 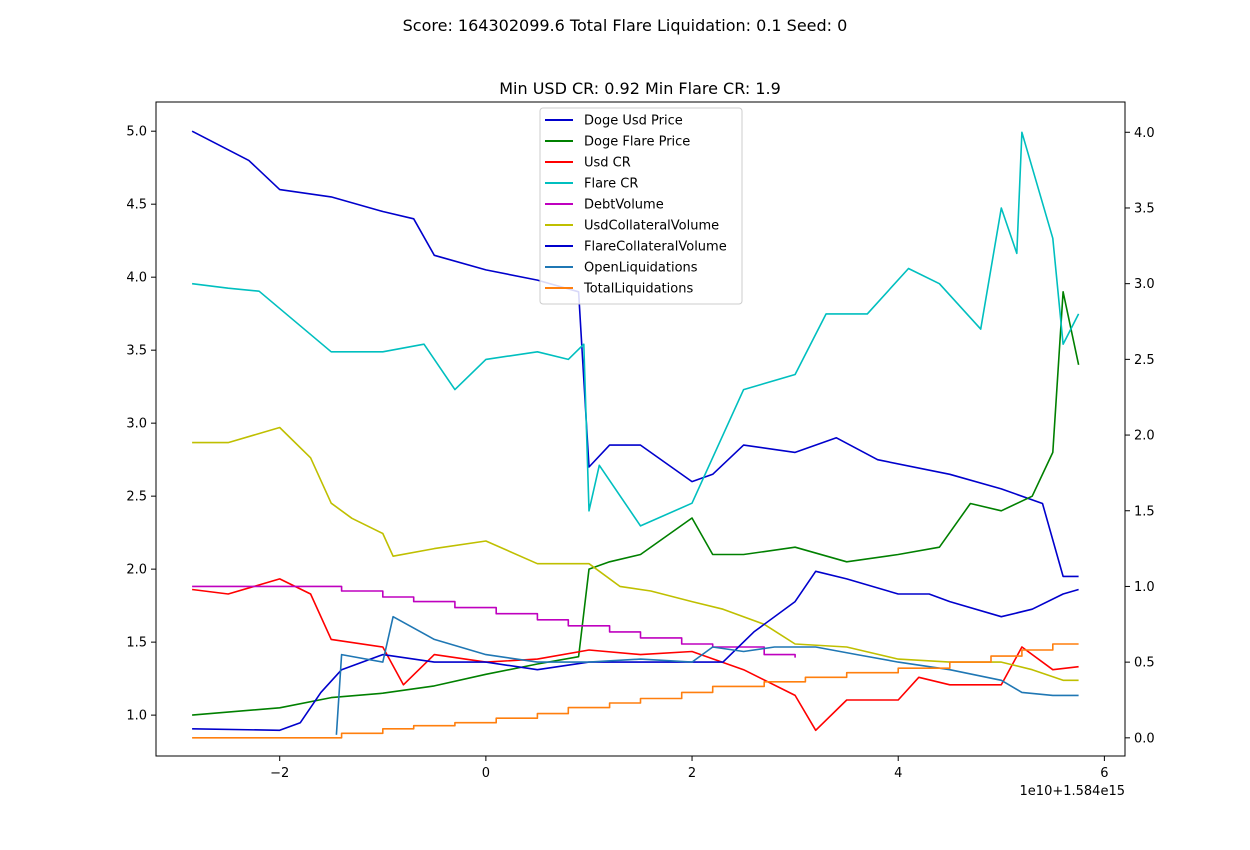 What do you see at coordinates (635, 691) in the screenshot?
I see `series-line-totalliquidations` at bounding box center [635, 691].